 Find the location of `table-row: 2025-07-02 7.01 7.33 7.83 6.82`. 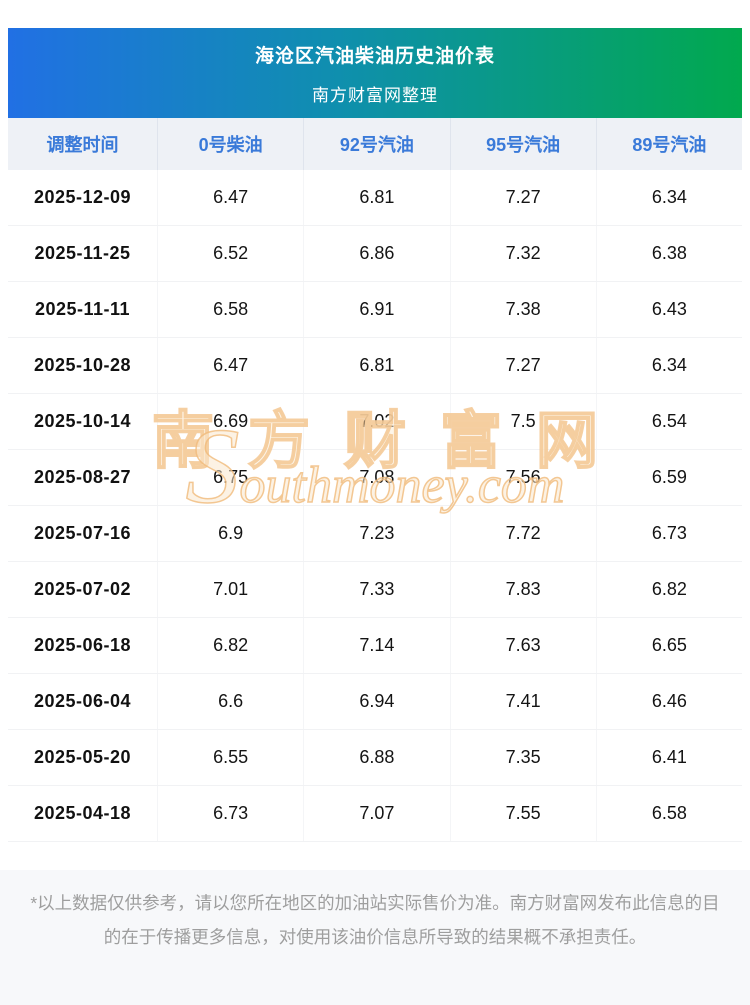

table-row: 2025-07-02 7.01 7.33 7.83 6.82 is located at coordinates (375, 590).